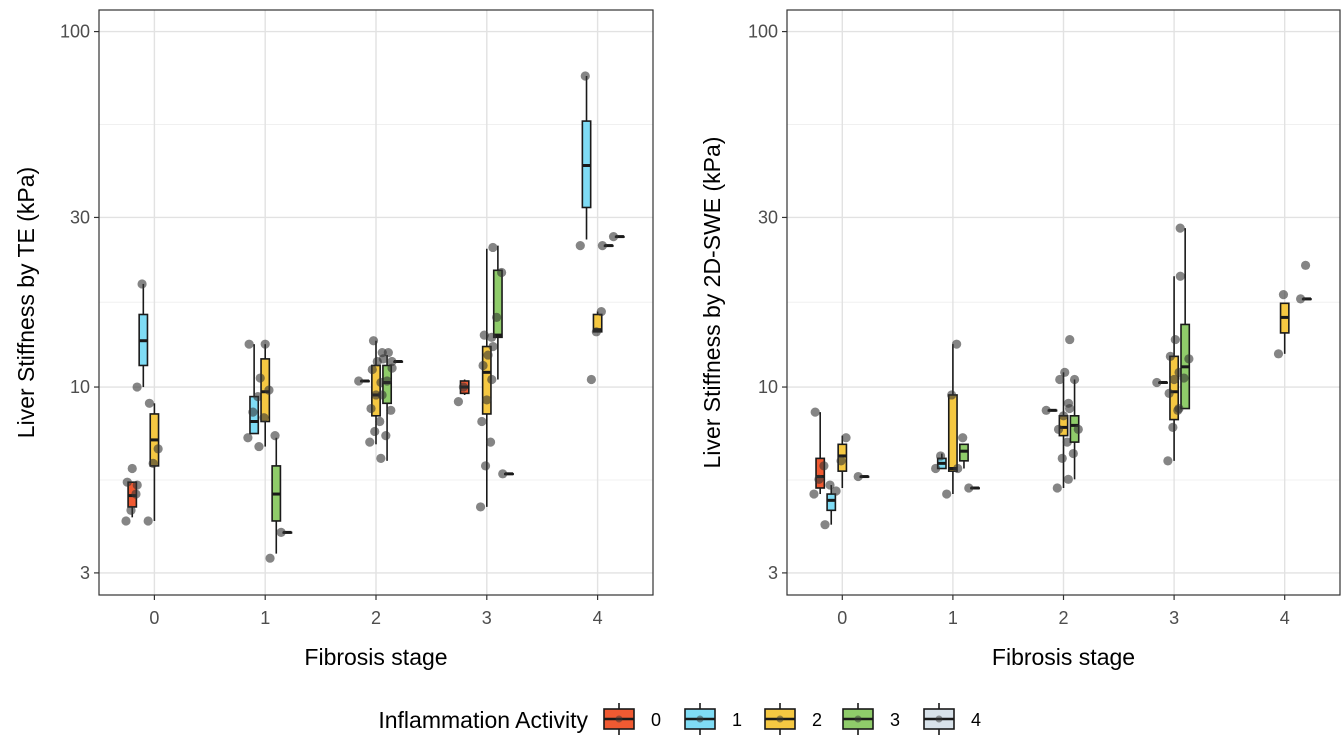  Describe the element at coordinates (265, 618) in the screenshot. I see `x-tick-label: 1` at that location.